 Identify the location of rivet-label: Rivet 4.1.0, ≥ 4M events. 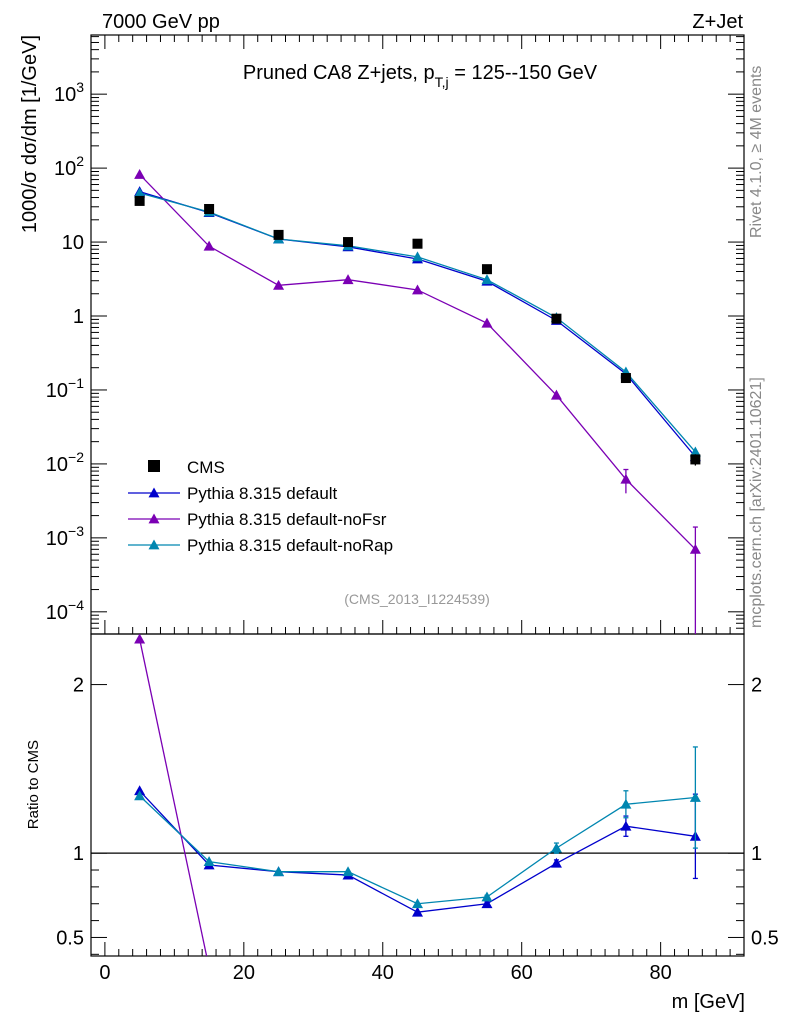
(756, 152).